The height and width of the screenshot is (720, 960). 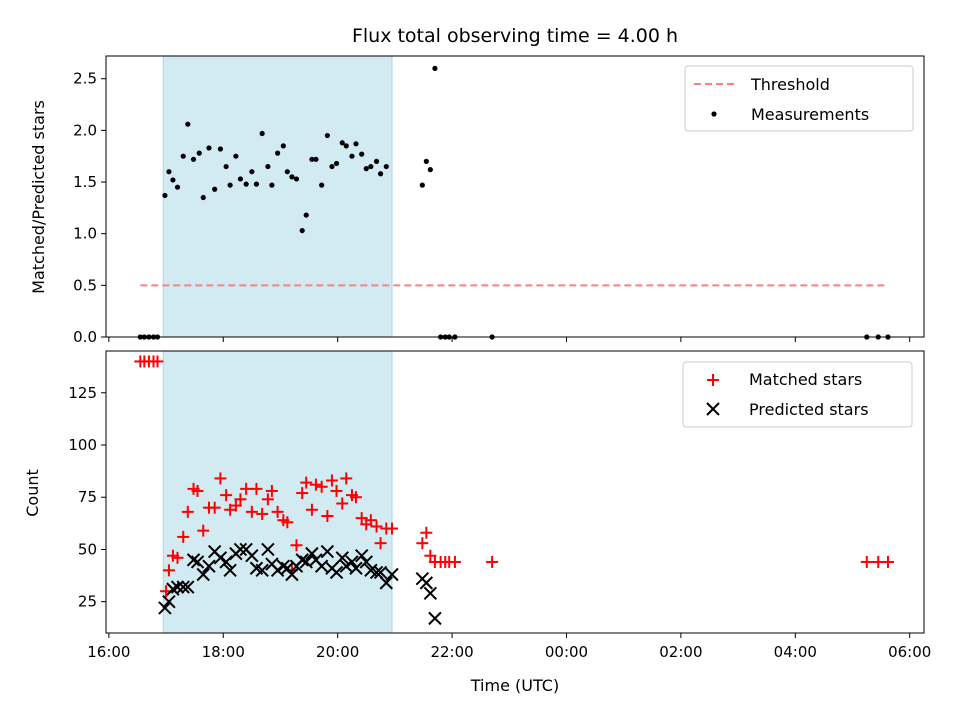 What do you see at coordinates (300, 584) in the screenshot?
I see `predicted-star-points` at bounding box center [300, 584].